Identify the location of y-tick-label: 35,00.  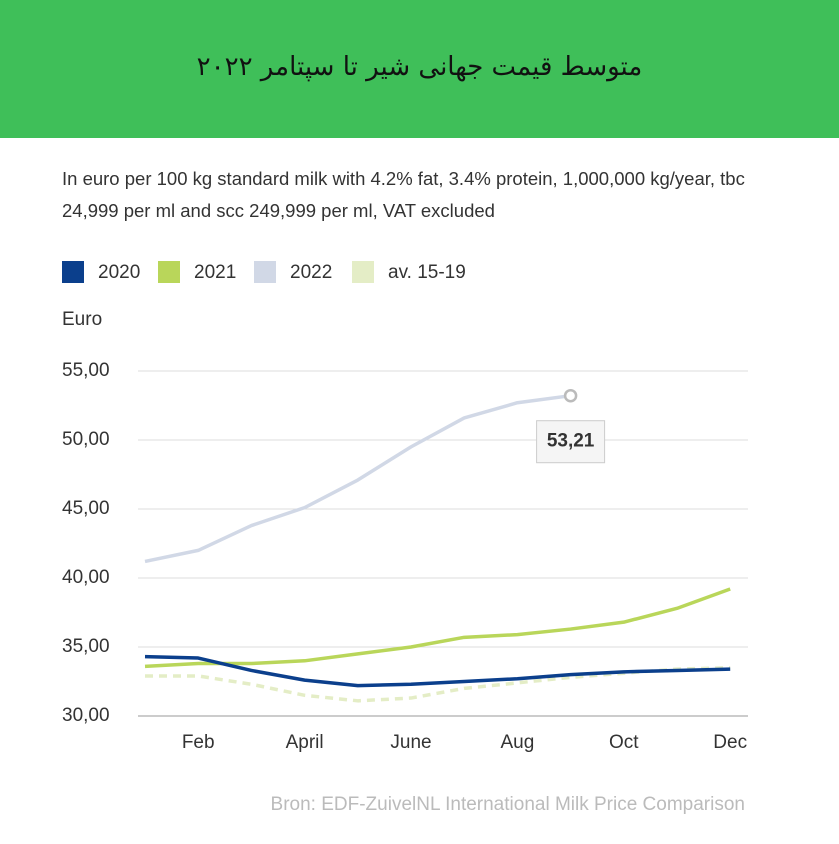
(86, 646).